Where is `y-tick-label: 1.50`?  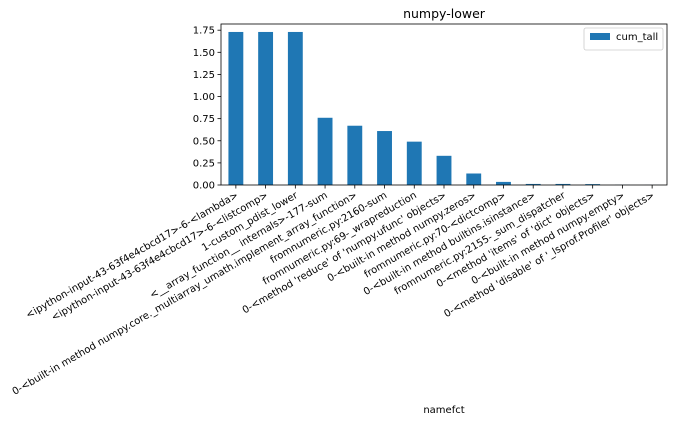
y-tick-label: 1.50 is located at coordinates (204, 53).